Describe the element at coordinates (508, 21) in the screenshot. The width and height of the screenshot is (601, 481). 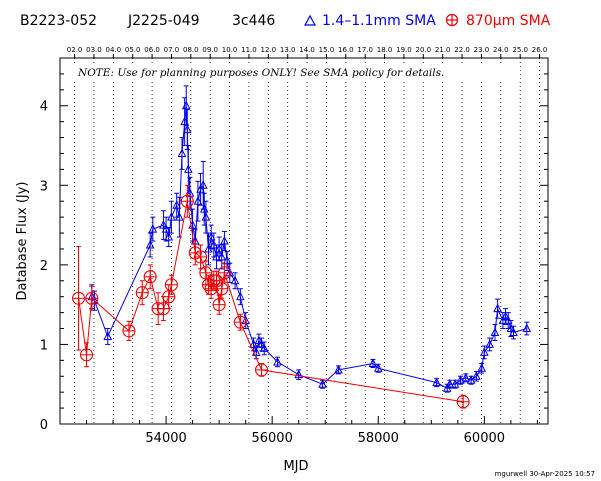
I see `legend-high-band-label: 870μm SMA` at that location.